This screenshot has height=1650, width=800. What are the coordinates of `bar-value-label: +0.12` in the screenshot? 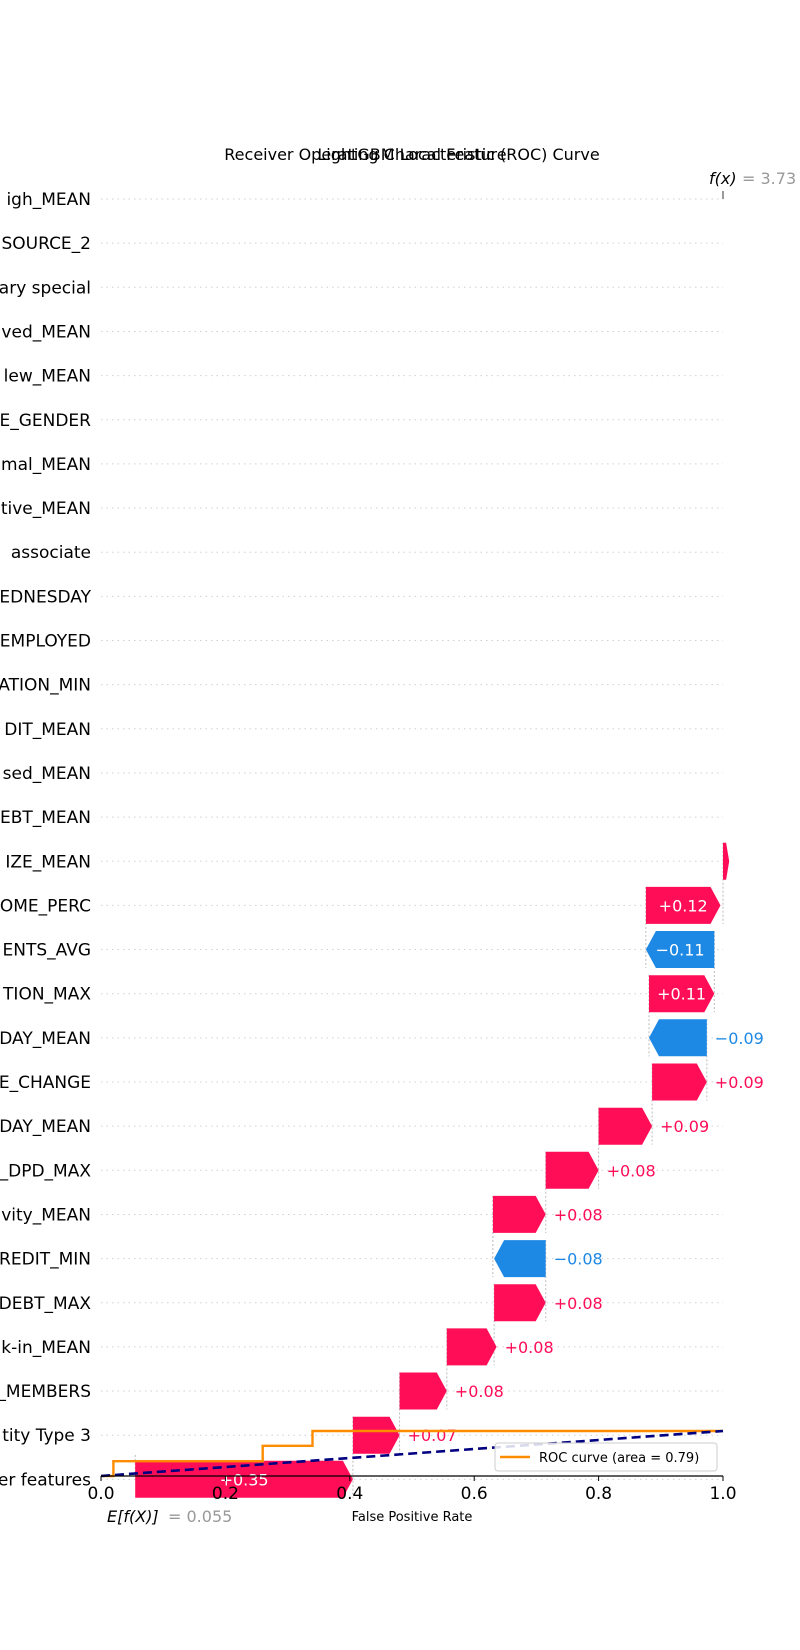 It's located at (683, 905).